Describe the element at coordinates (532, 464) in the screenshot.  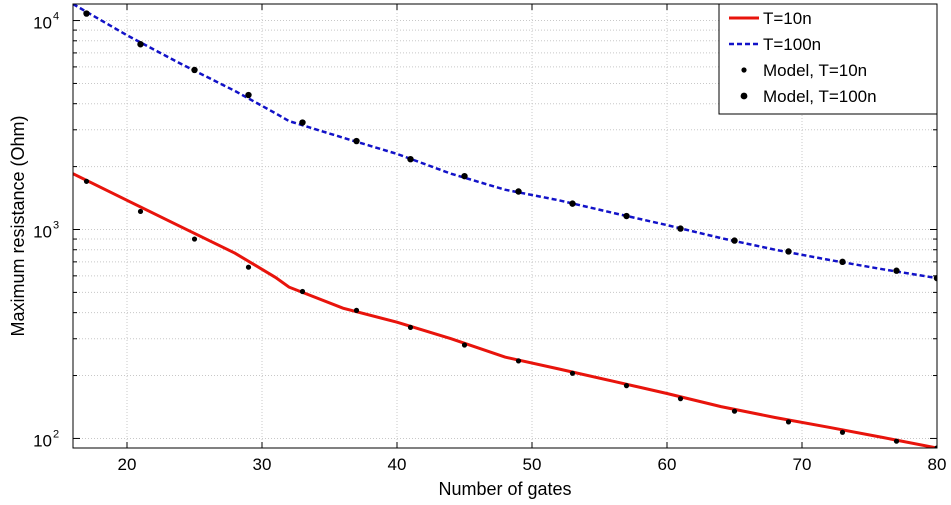
I see `x-tick-label: 50` at that location.